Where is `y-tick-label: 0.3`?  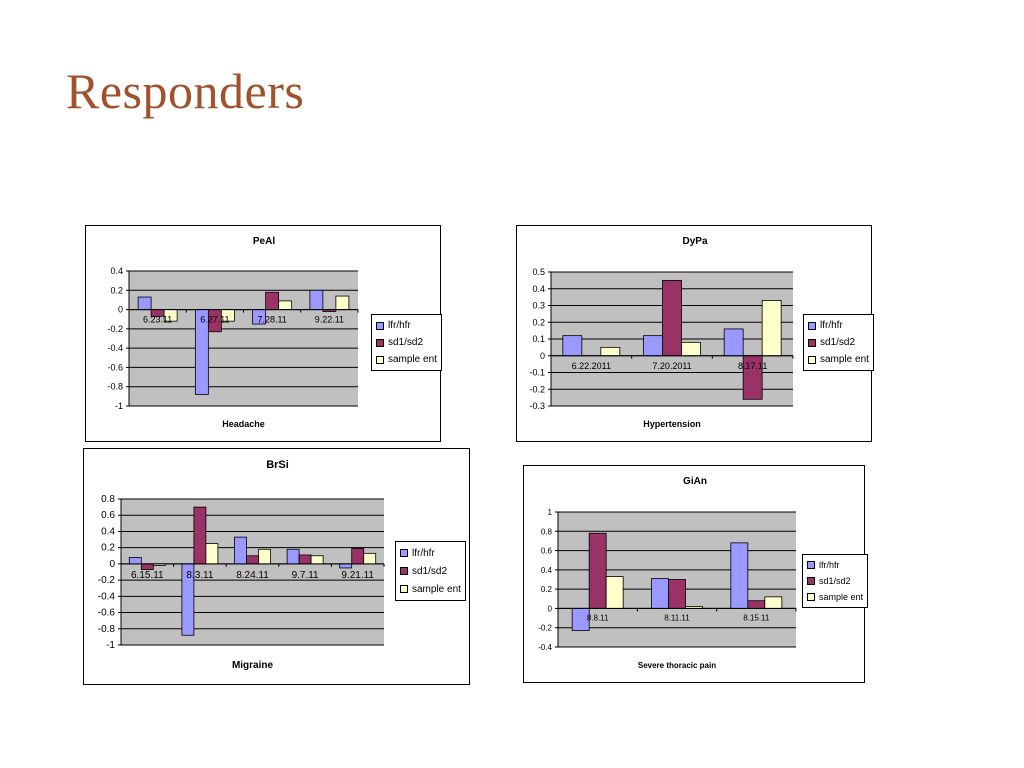 y-tick-label: 0.3 is located at coordinates (538, 306).